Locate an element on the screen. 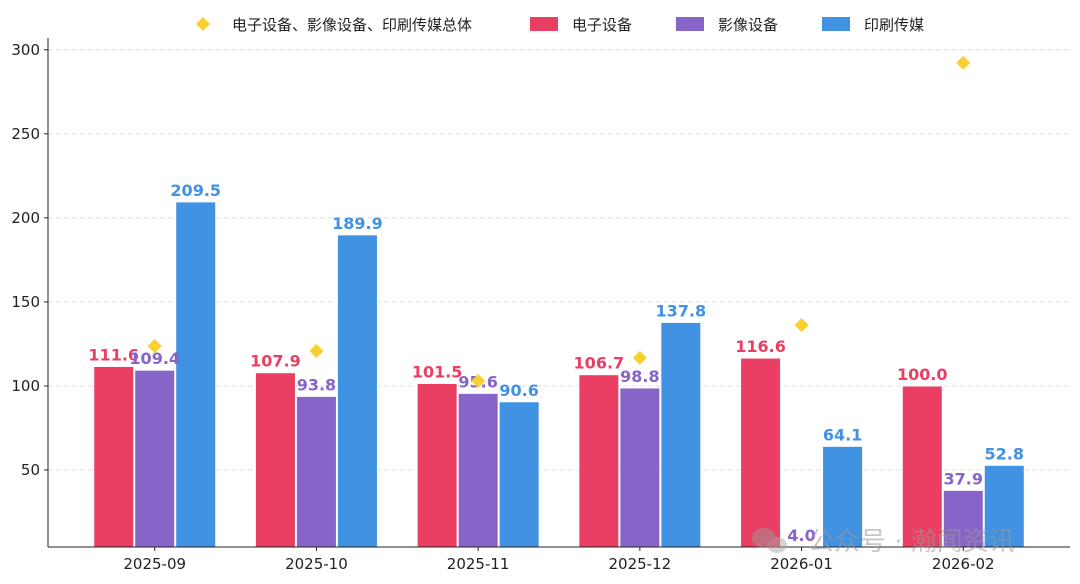 The height and width of the screenshot is (584, 1080). legend-item: 电子设备 is located at coordinates (602, 25).